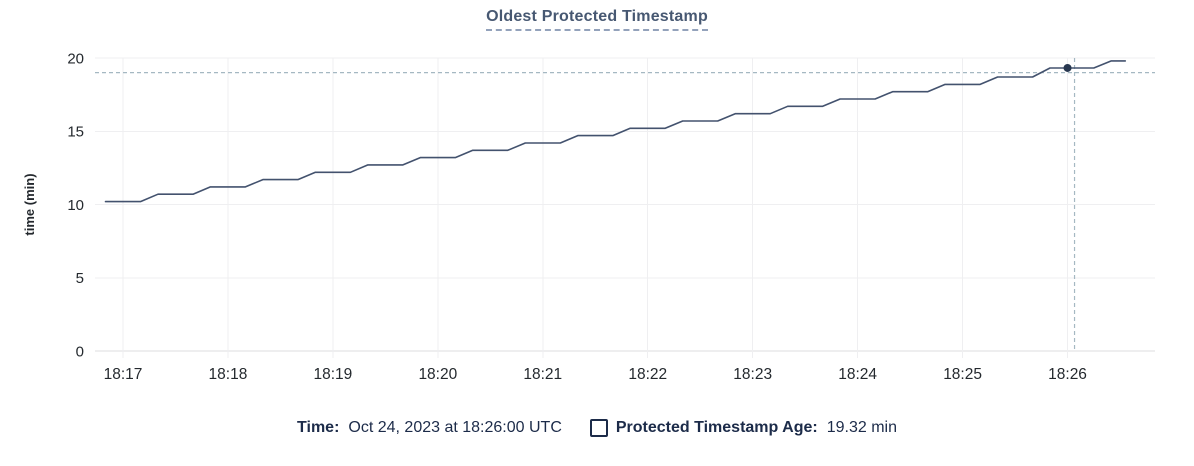  What do you see at coordinates (647, 374) in the screenshot?
I see `x-tick-label: 18:22` at bounding box center [647, 374].